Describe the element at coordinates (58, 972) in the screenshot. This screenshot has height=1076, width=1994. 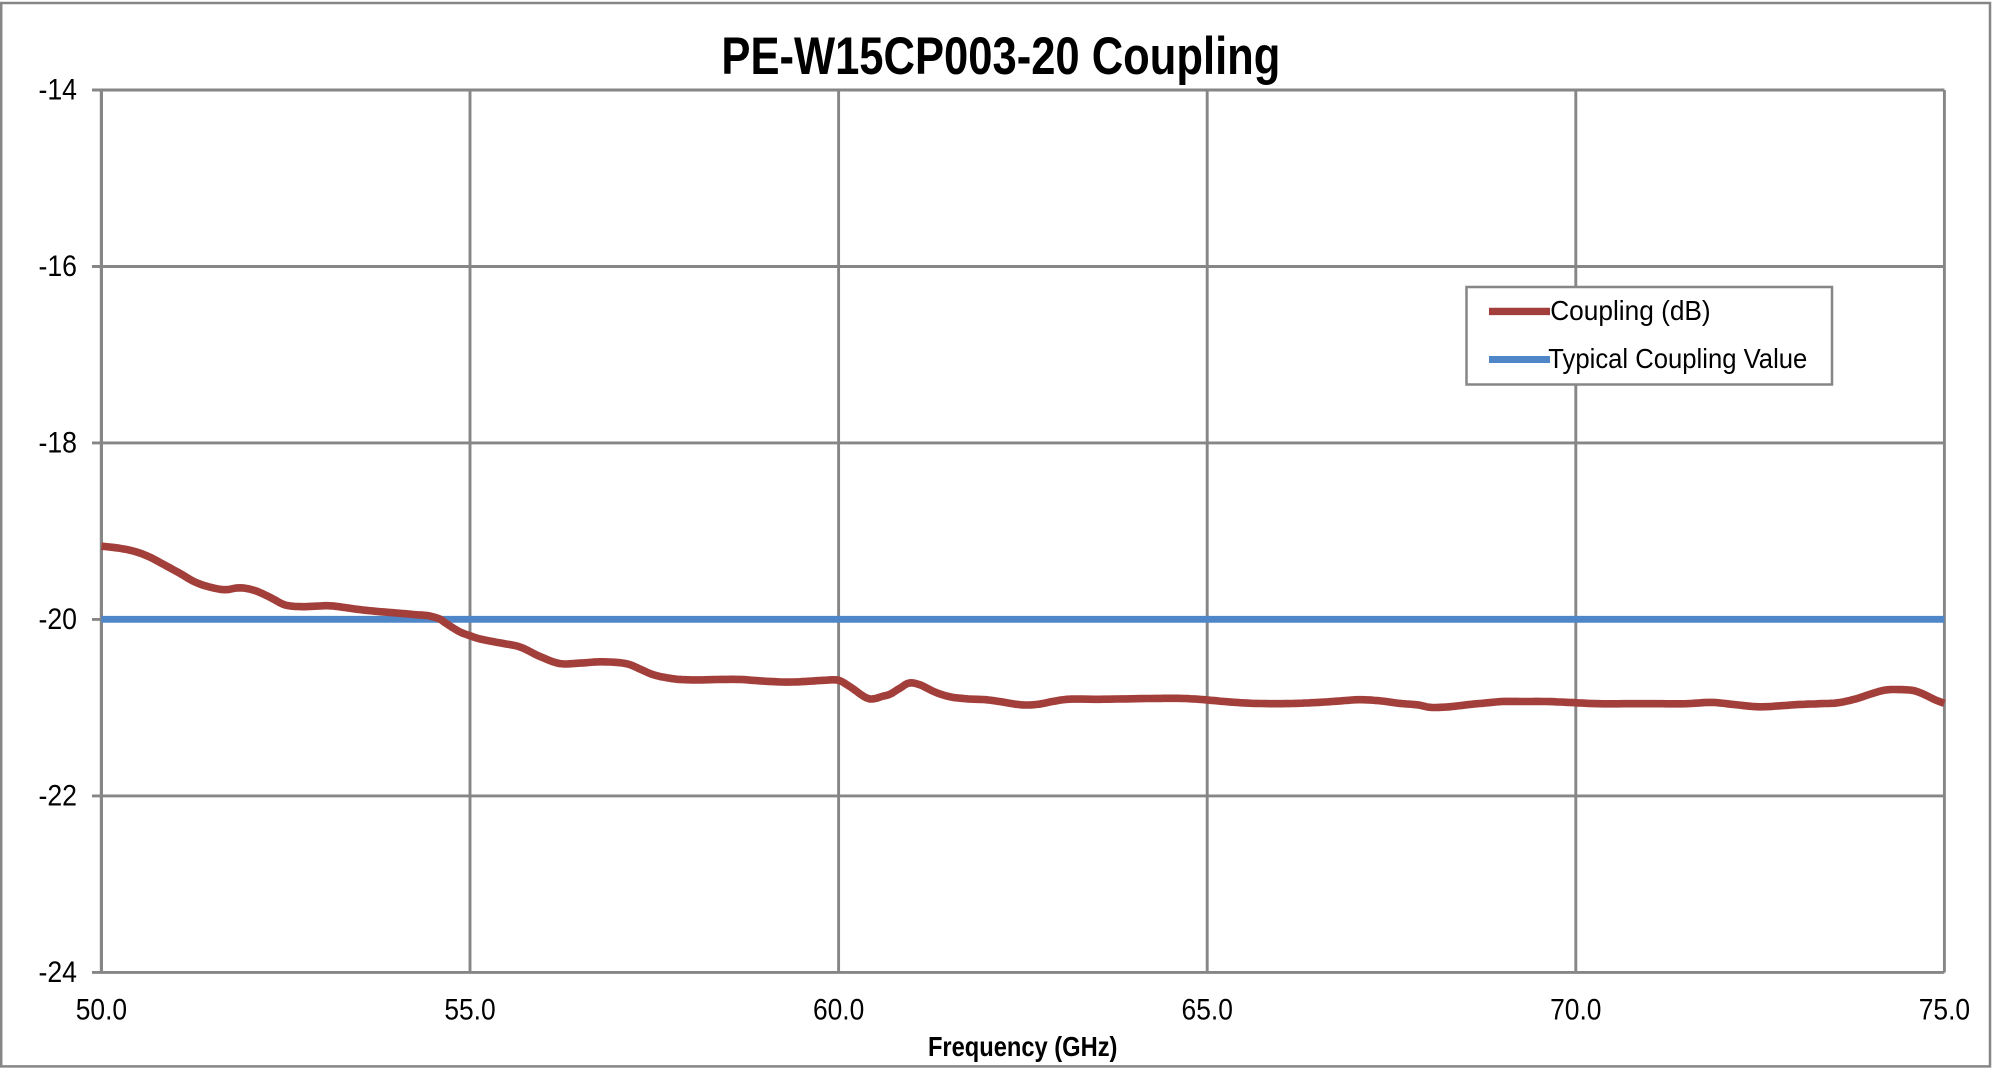
I see `svg-text: -24` at that location.